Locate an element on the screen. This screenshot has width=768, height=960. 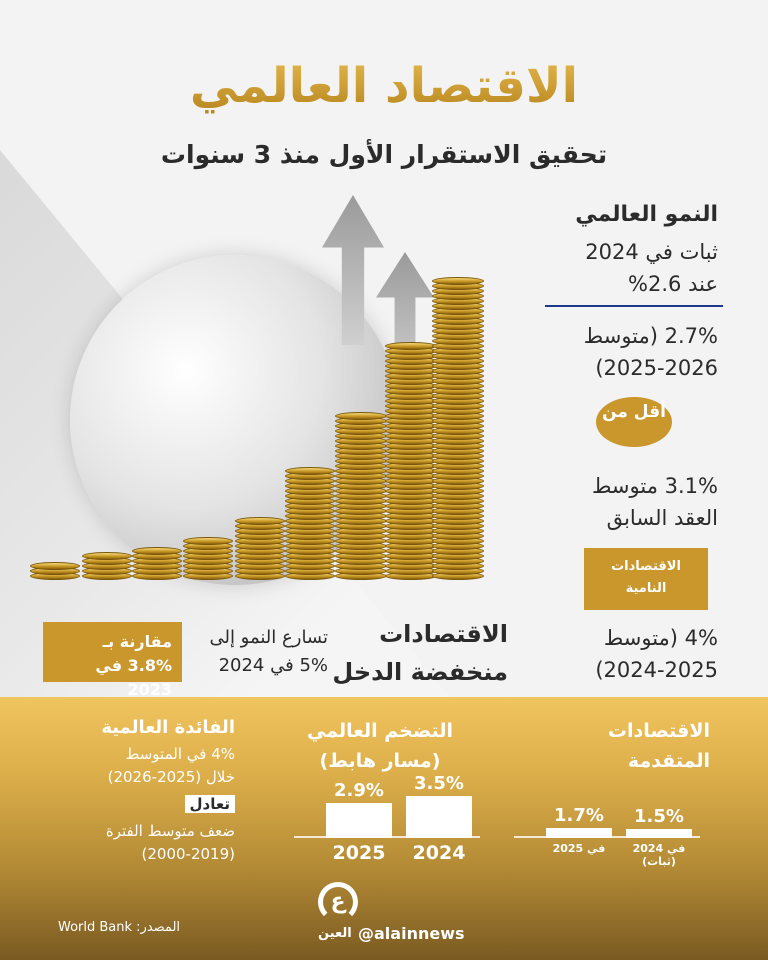
text-line: ضعف متوسط الفترة is located at coordinates (170, 831).